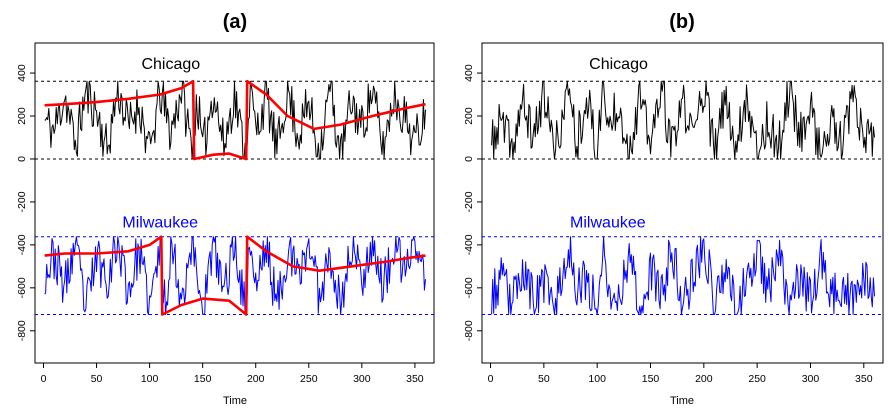 Image resolution: width=889 pixels, height=413 pixels. What do you see at coordinates (362, 379) in the screenshot?
I see `x-tick-label-a-300: 300` at bounding box center [362, 379].